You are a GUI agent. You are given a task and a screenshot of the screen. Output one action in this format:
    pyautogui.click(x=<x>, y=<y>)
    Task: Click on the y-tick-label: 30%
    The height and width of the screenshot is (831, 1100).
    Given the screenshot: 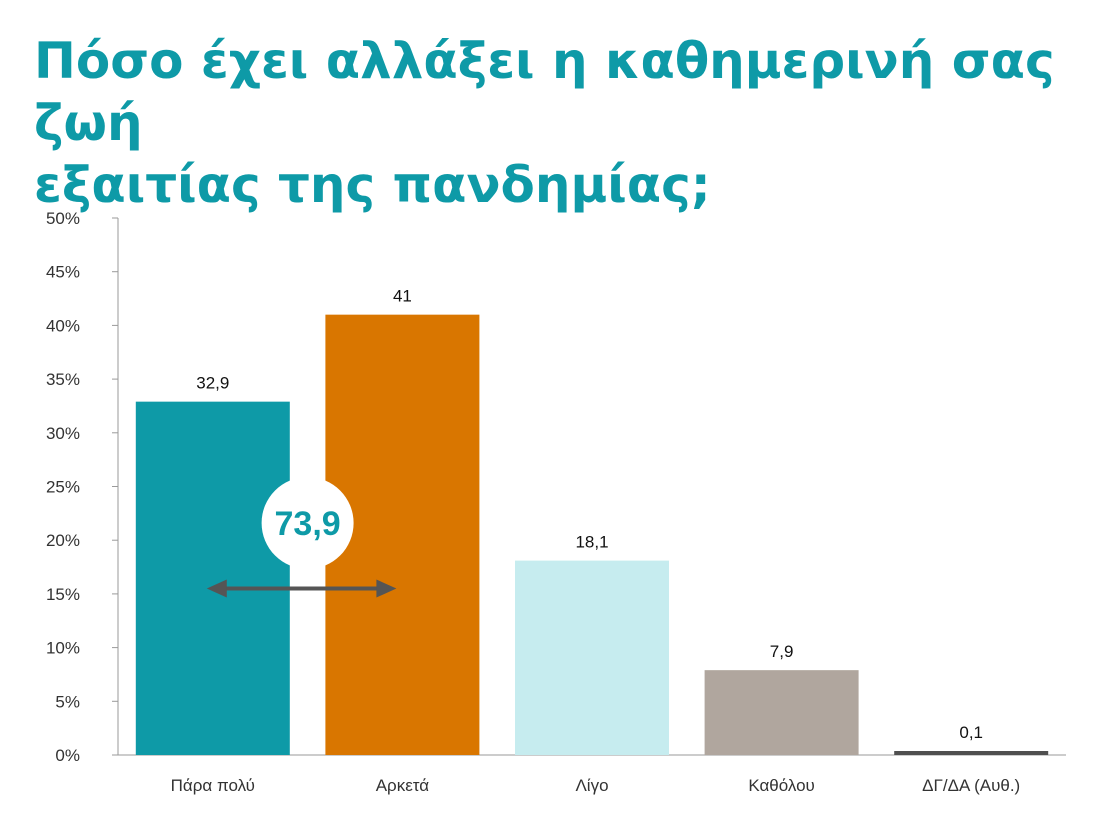 What is the action you would take?
    pyautogui.click(x=63, y=433)
    